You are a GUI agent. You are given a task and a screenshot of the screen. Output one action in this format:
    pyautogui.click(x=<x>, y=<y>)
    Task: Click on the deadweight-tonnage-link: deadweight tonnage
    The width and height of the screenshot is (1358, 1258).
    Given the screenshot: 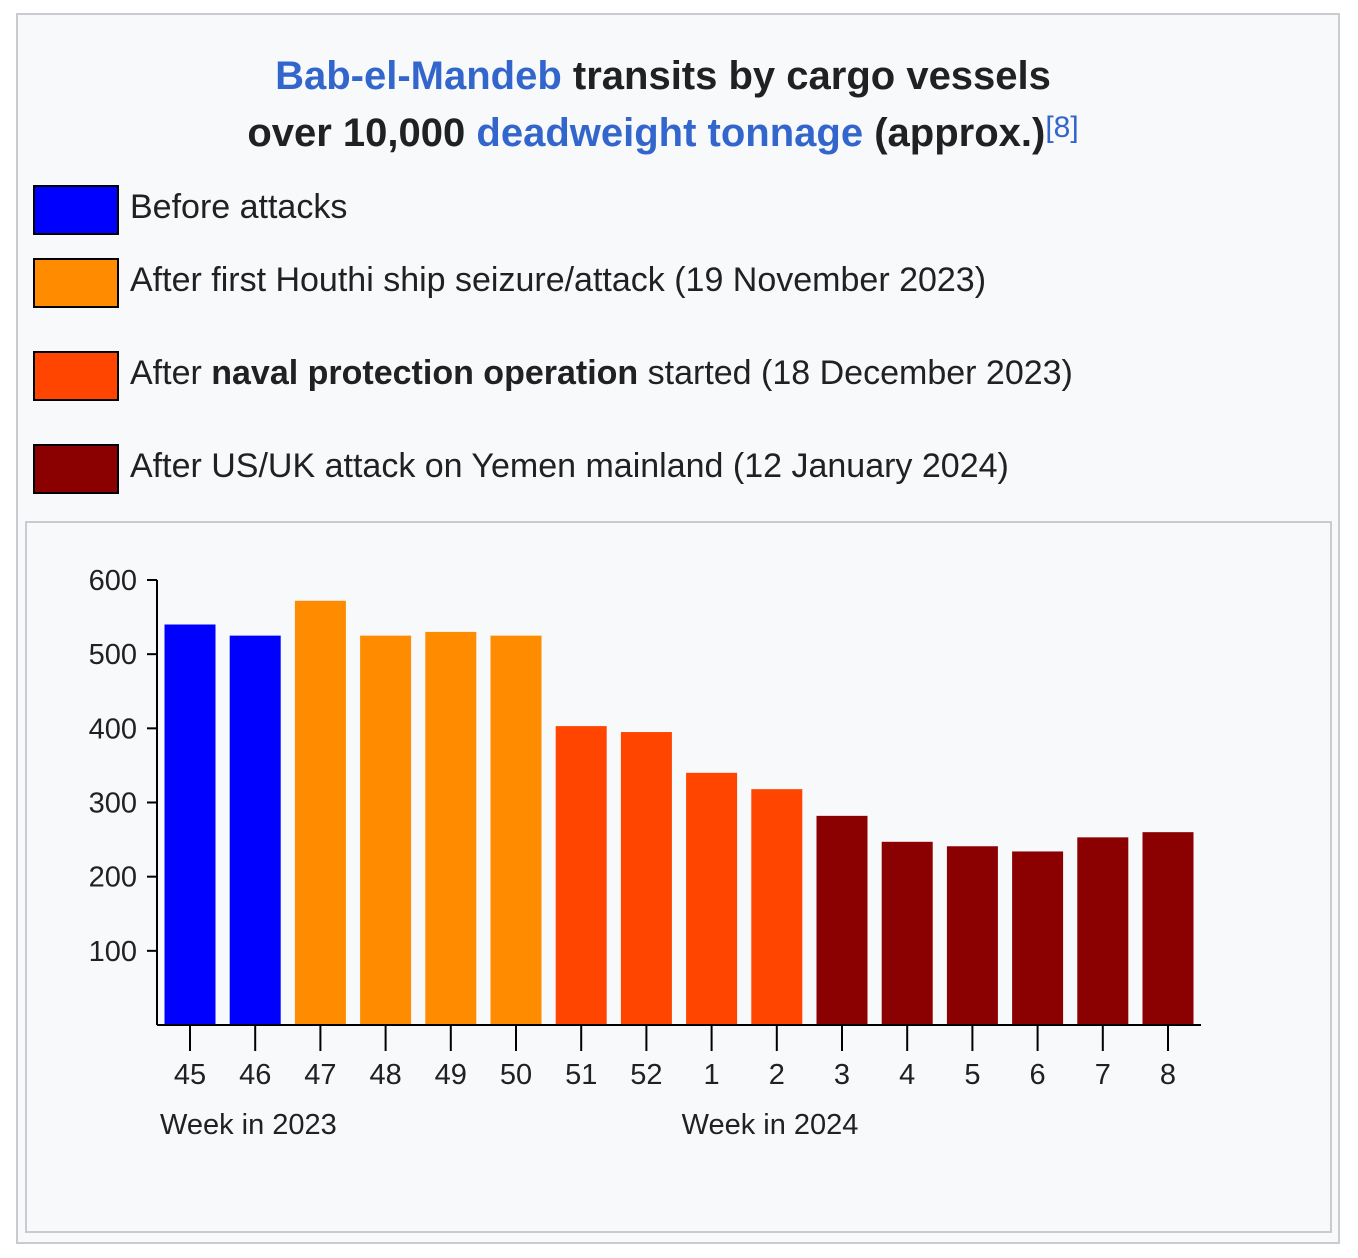 What is the action you would take?
    pyautogui.click(x=670, y=133)
    